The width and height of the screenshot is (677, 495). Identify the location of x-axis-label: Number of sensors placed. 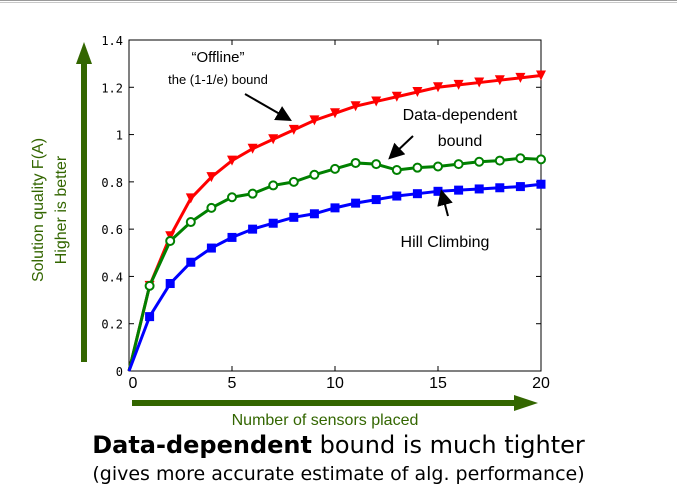
(325, 420).